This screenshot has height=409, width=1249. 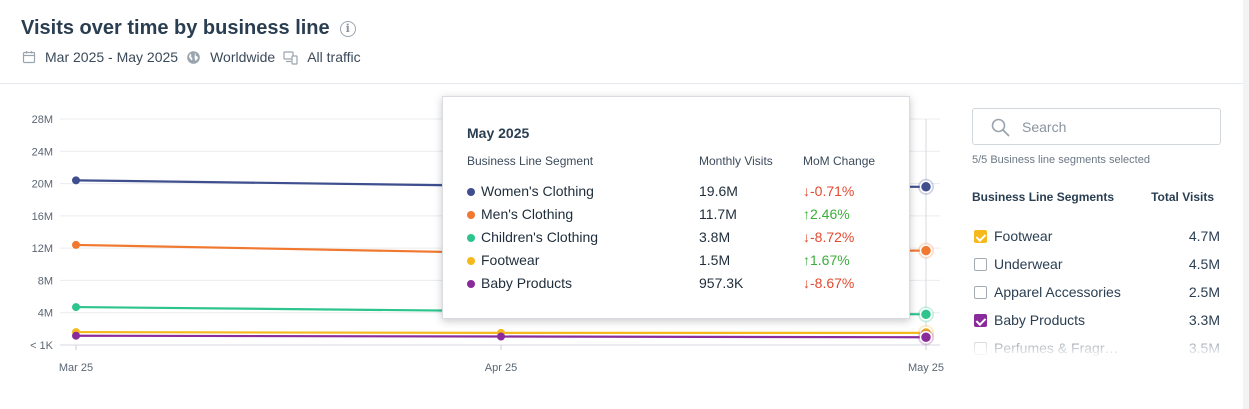 I want to click on segment-label: Baby Products, so click(x=1040, y=320).